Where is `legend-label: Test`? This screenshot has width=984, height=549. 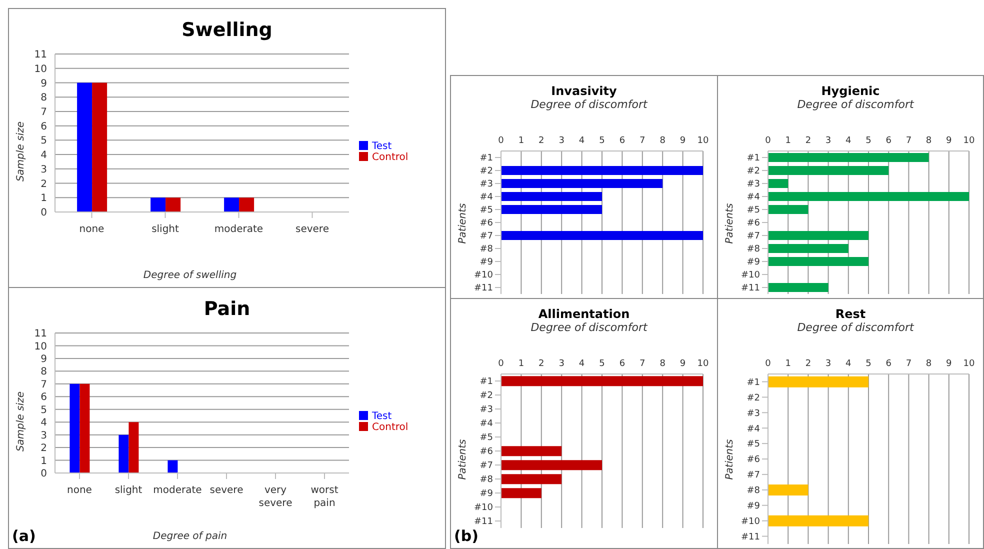 legend-label: Test is located at coordinates (382, 146).